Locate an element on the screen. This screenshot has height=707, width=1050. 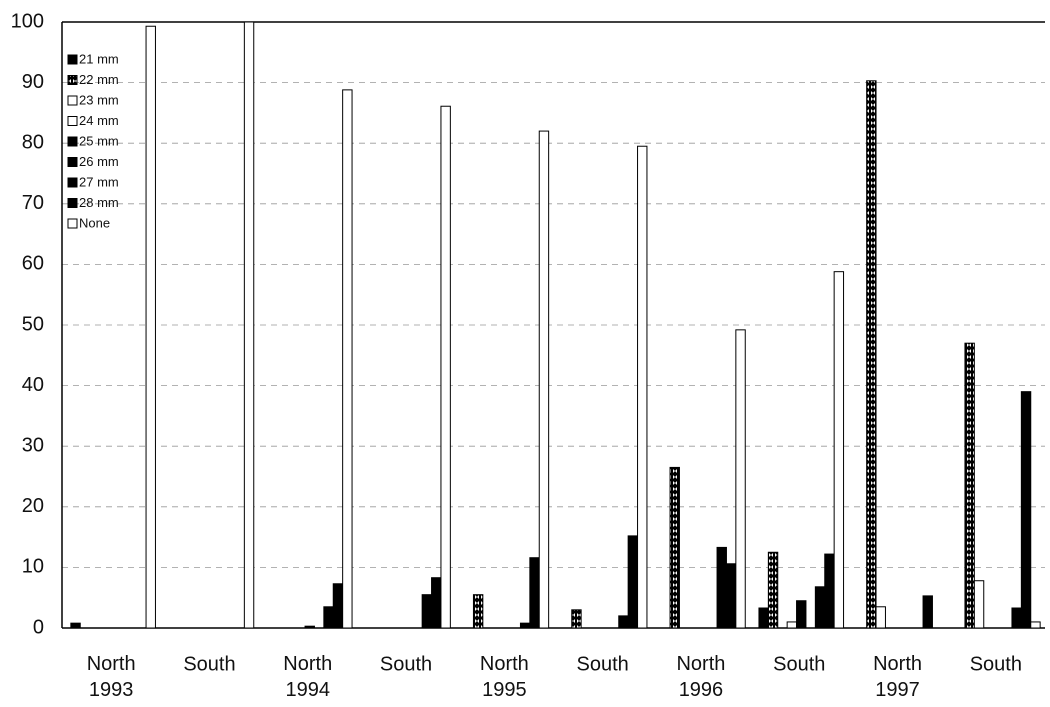
y-tick-label: 60 is located at coordinates (33, 264).